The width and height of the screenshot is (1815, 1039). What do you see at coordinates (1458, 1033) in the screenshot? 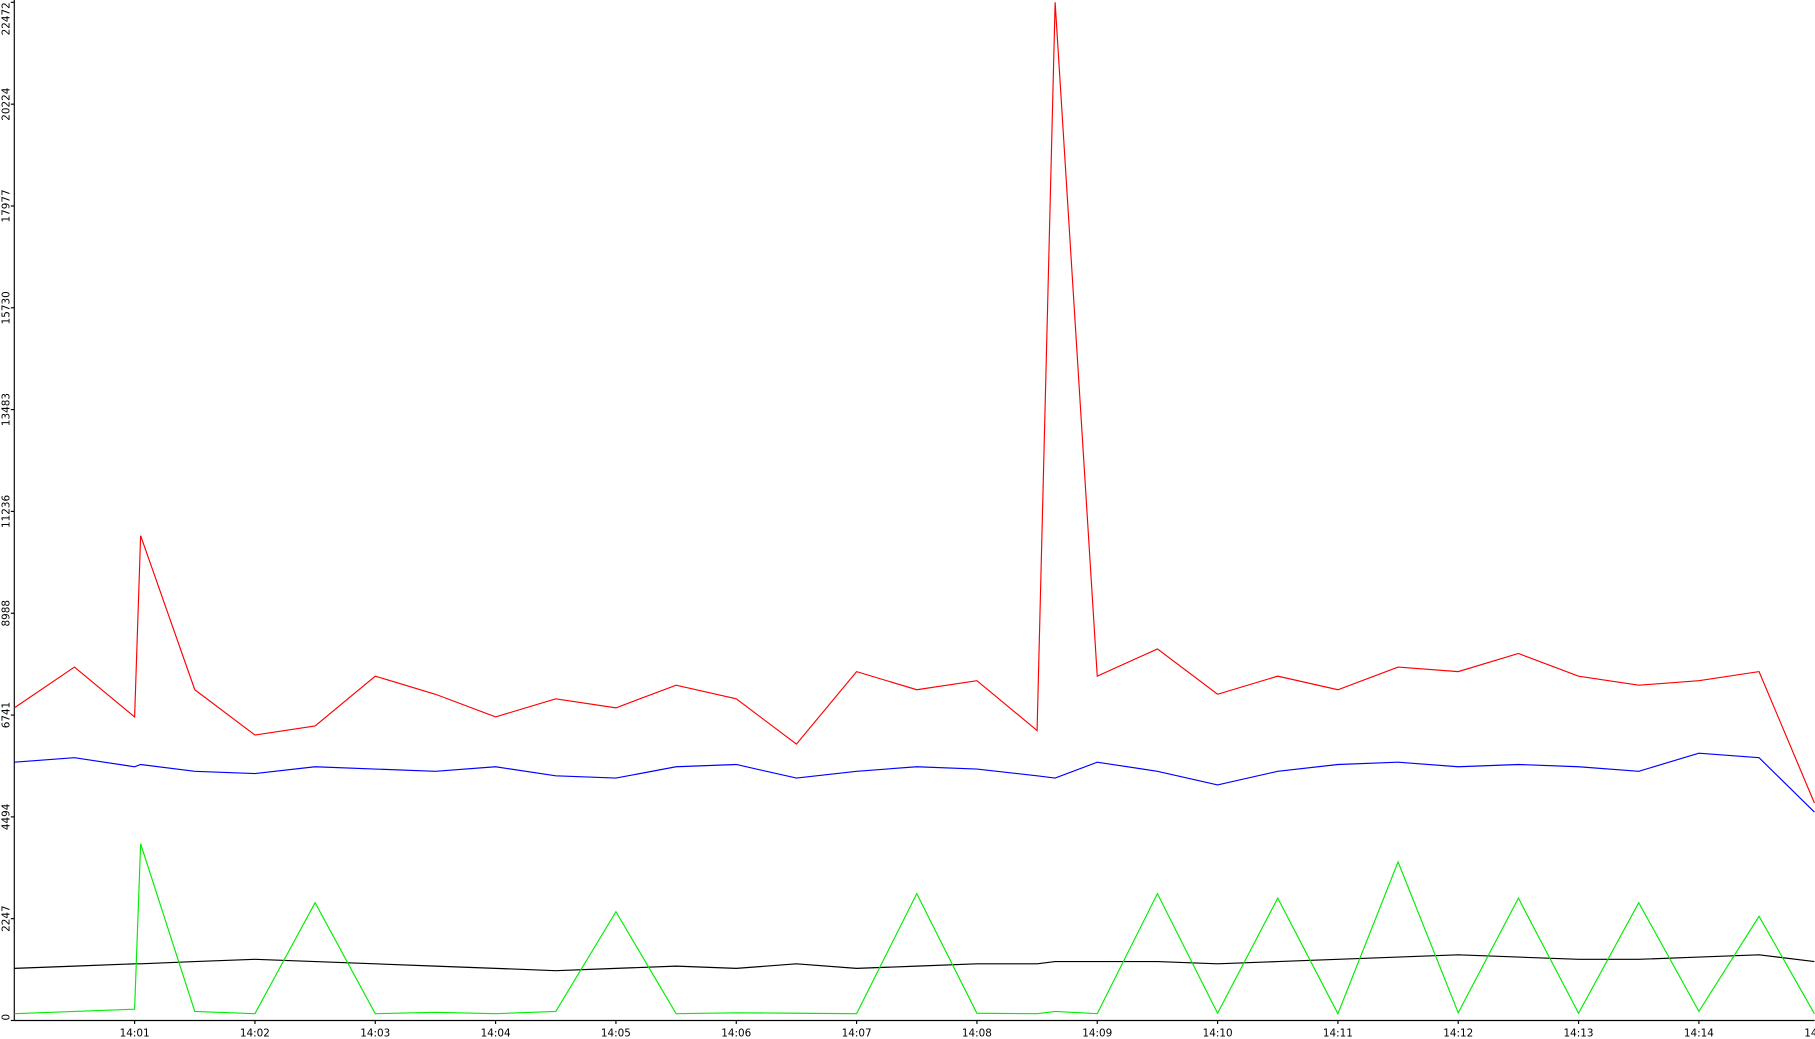
I see `x-tick-label: 14:12` at bounding box center [1458, 1033].